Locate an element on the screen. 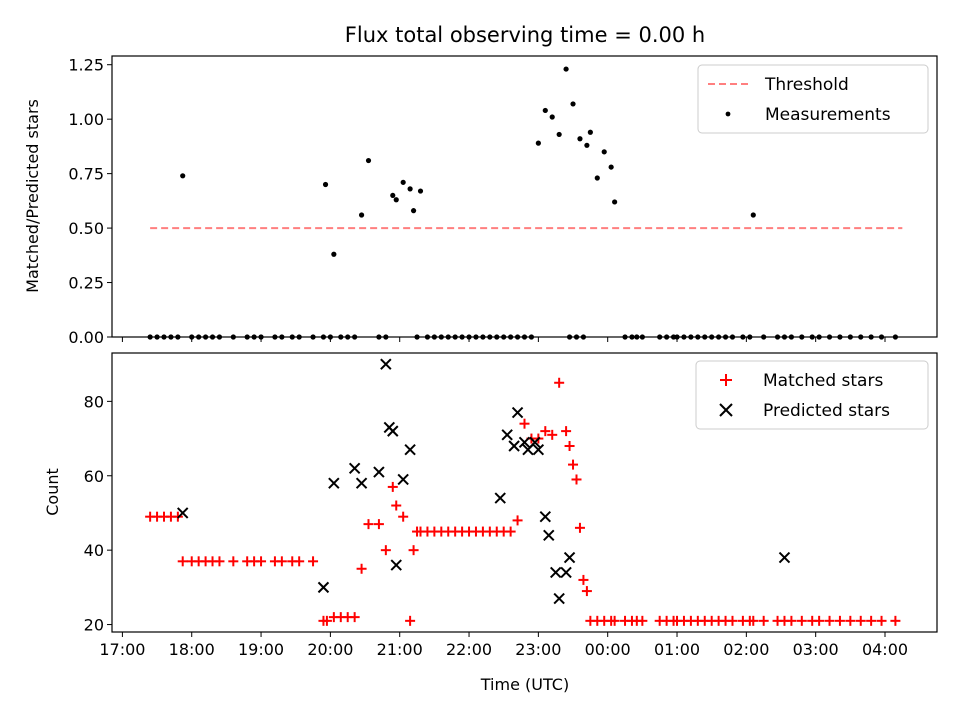 The width and height of the screenshot is (960, 720). ratio-y-axis-label: Matched/Predicted stars is located at coordinates (32, 196).